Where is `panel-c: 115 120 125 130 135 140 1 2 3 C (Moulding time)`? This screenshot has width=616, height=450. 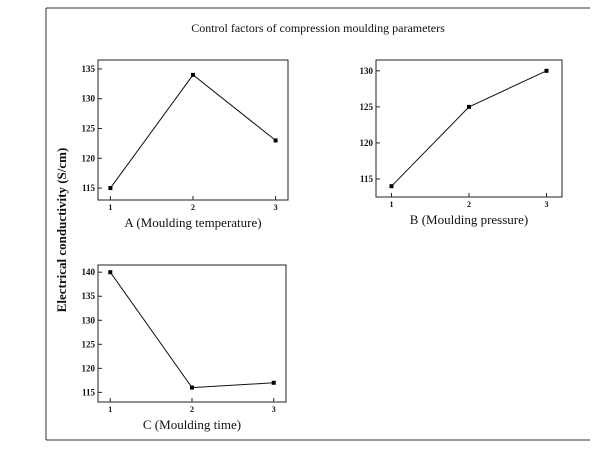
panel-c: 115 120 125 130 135 140 1 2 3 C (Moulding time) is located at coordinates (184, 348).